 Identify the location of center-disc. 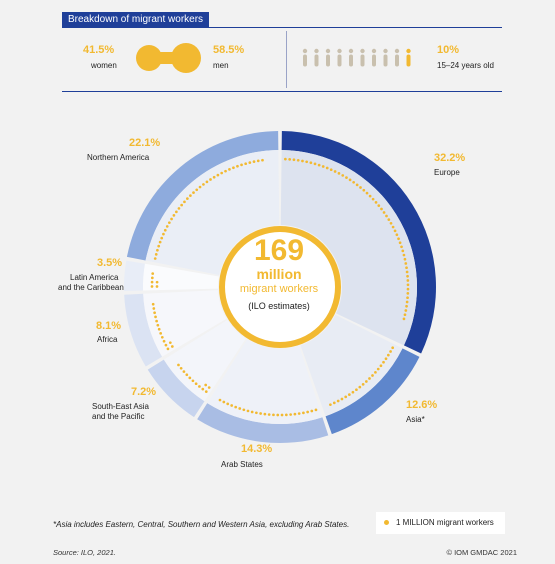
(280, 287).